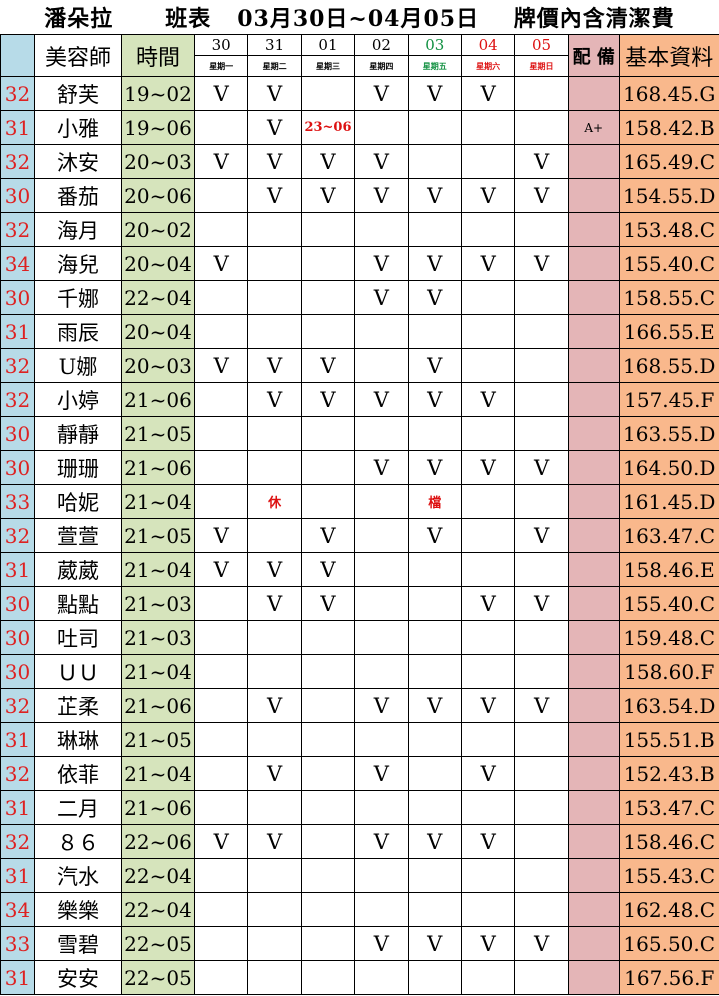 The height and width of the screenshot is (996, 719). Describe the element at coordinates (359, 977) in the screenshot. I see `table-row: 31 安安 22~05 167.56.F` at that location.